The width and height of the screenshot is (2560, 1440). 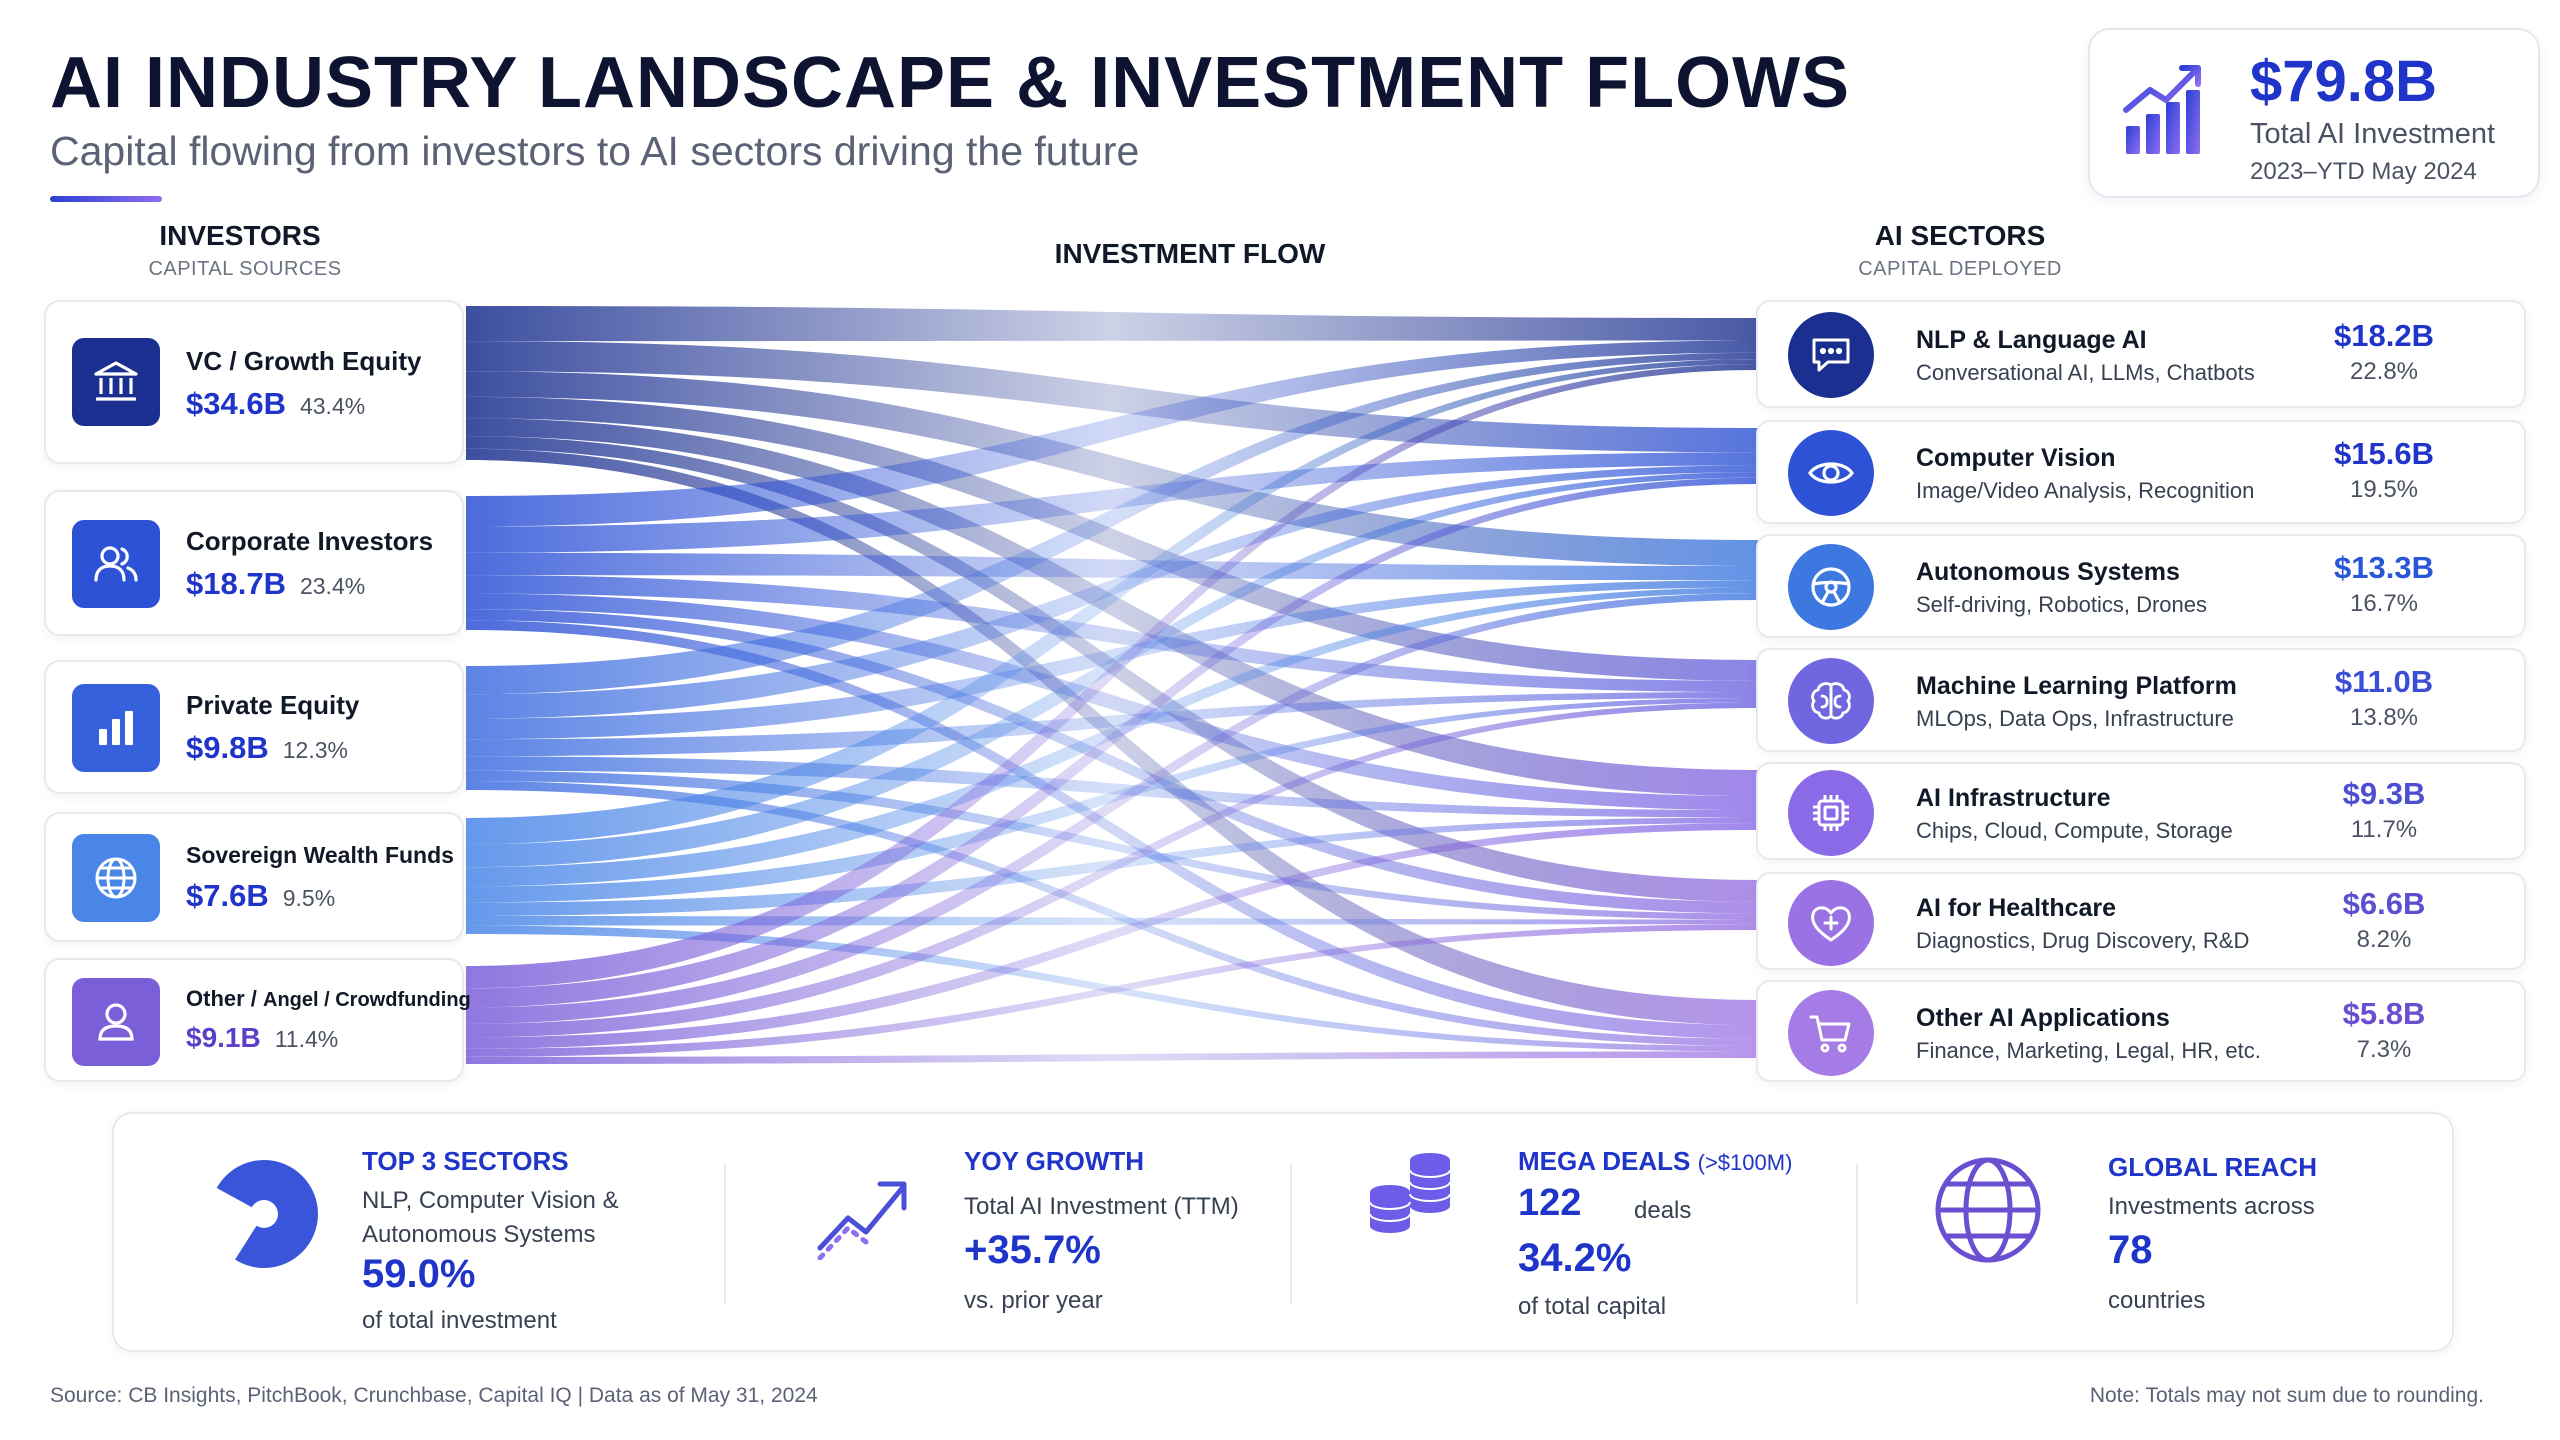 What do you see at coordinates (310, 541) in the screenshot?
I see `investor-name: Corporate Investors` at bounding box center [310, 541].